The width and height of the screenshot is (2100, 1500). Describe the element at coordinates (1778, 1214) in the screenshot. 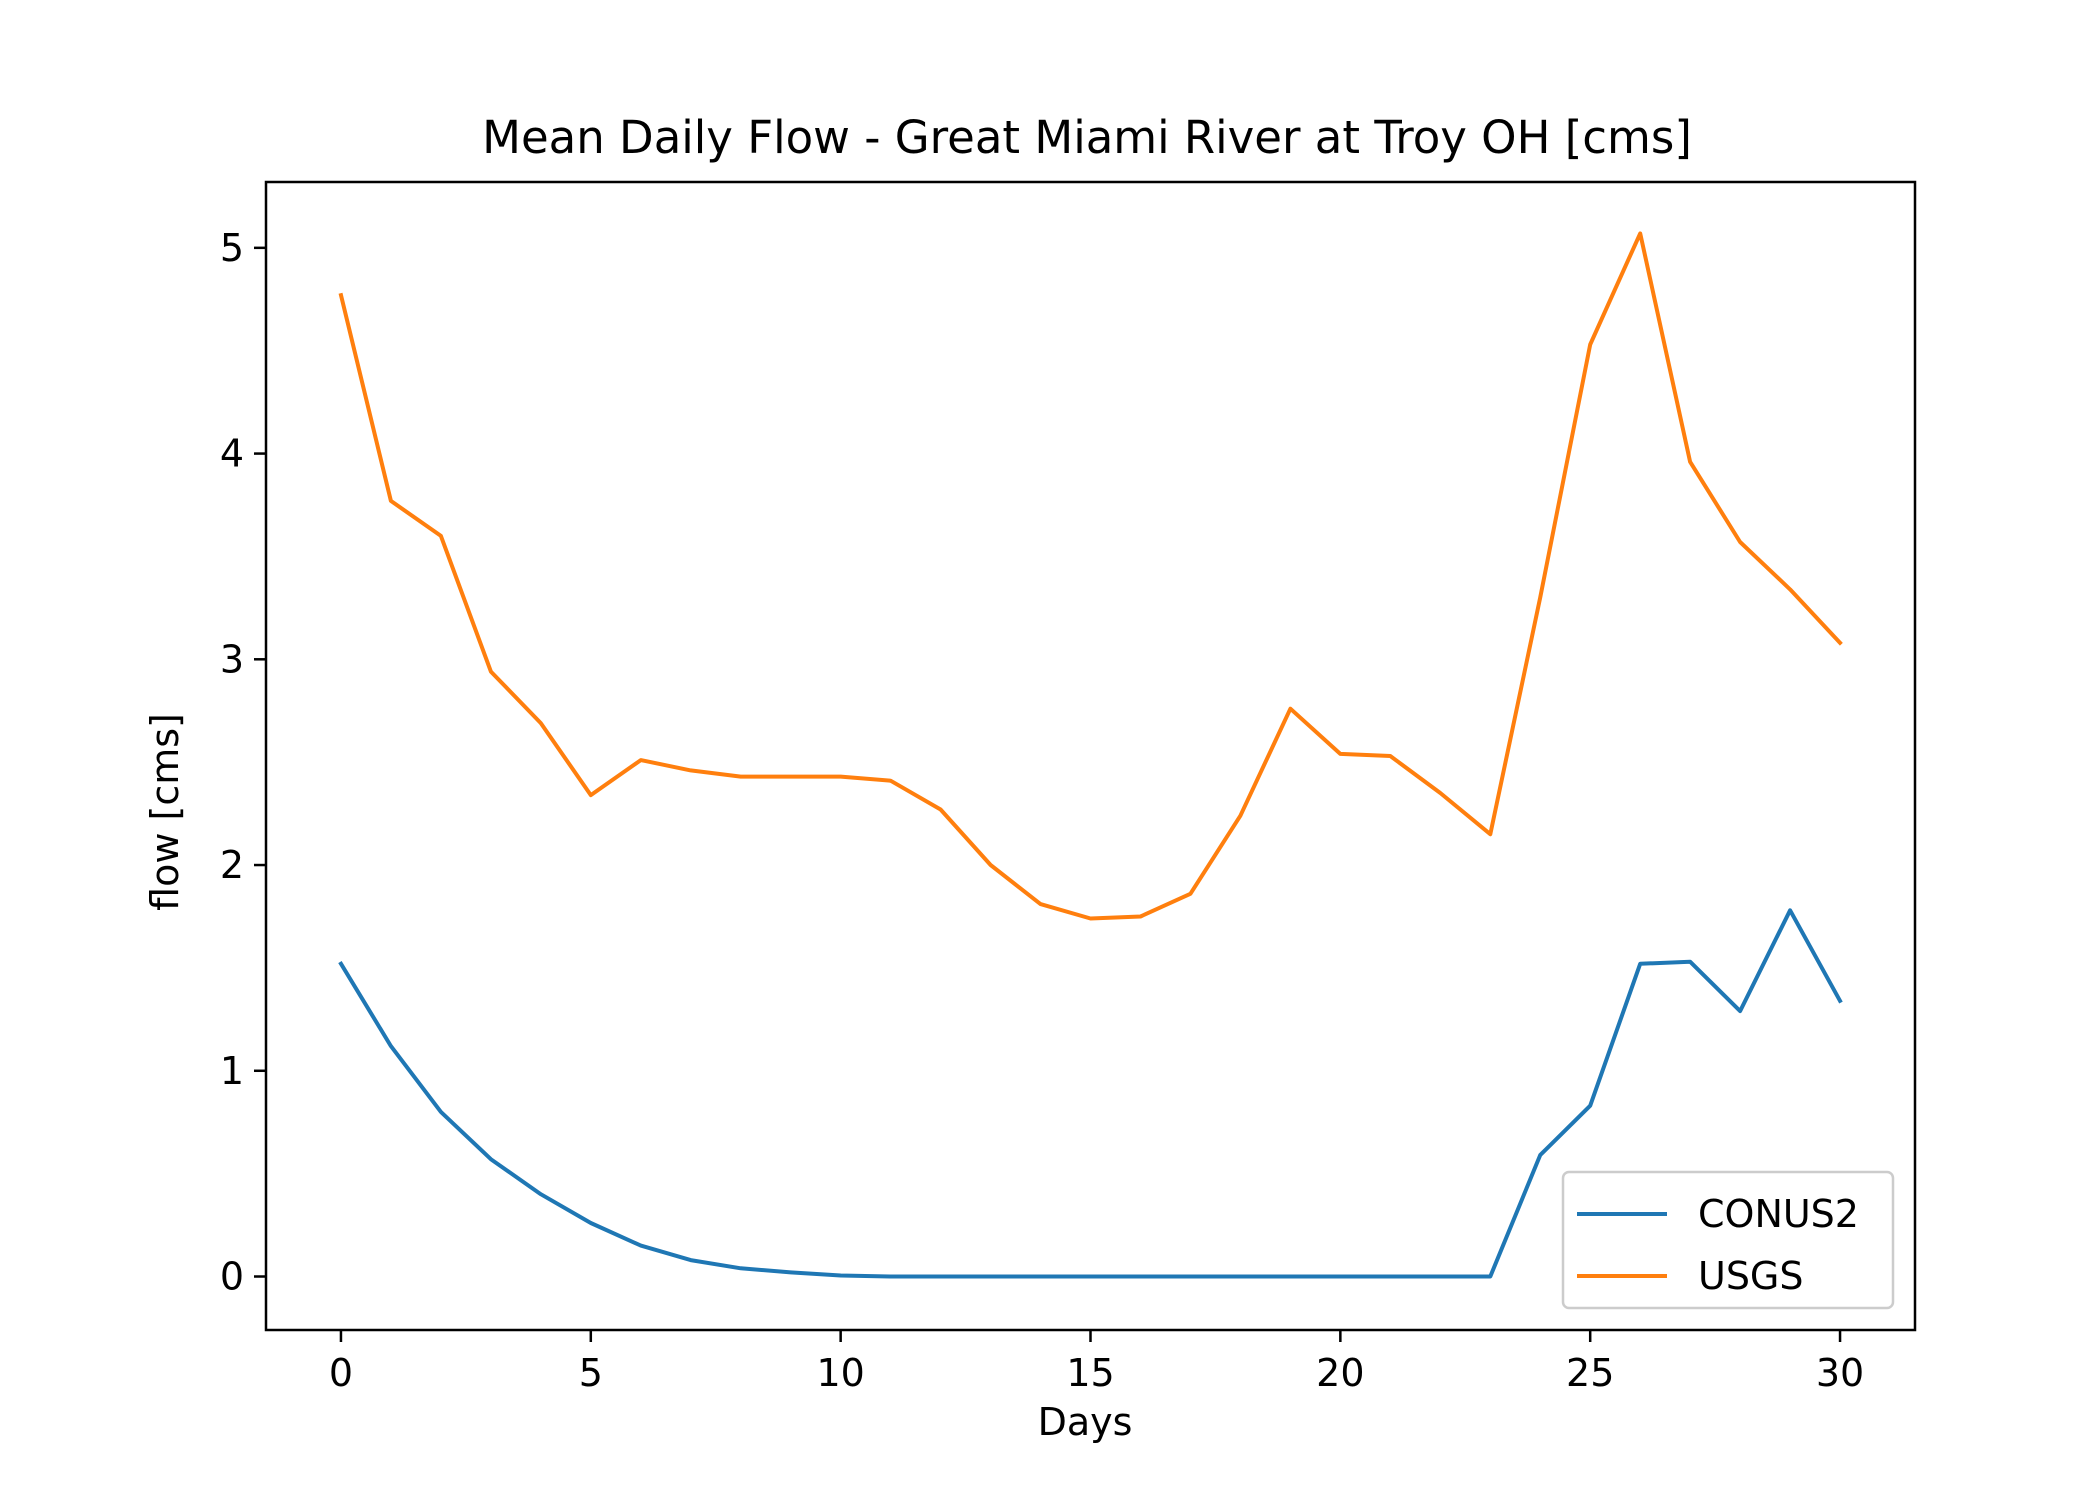

I see `legend-label-conus2: CONUS2` at that location.